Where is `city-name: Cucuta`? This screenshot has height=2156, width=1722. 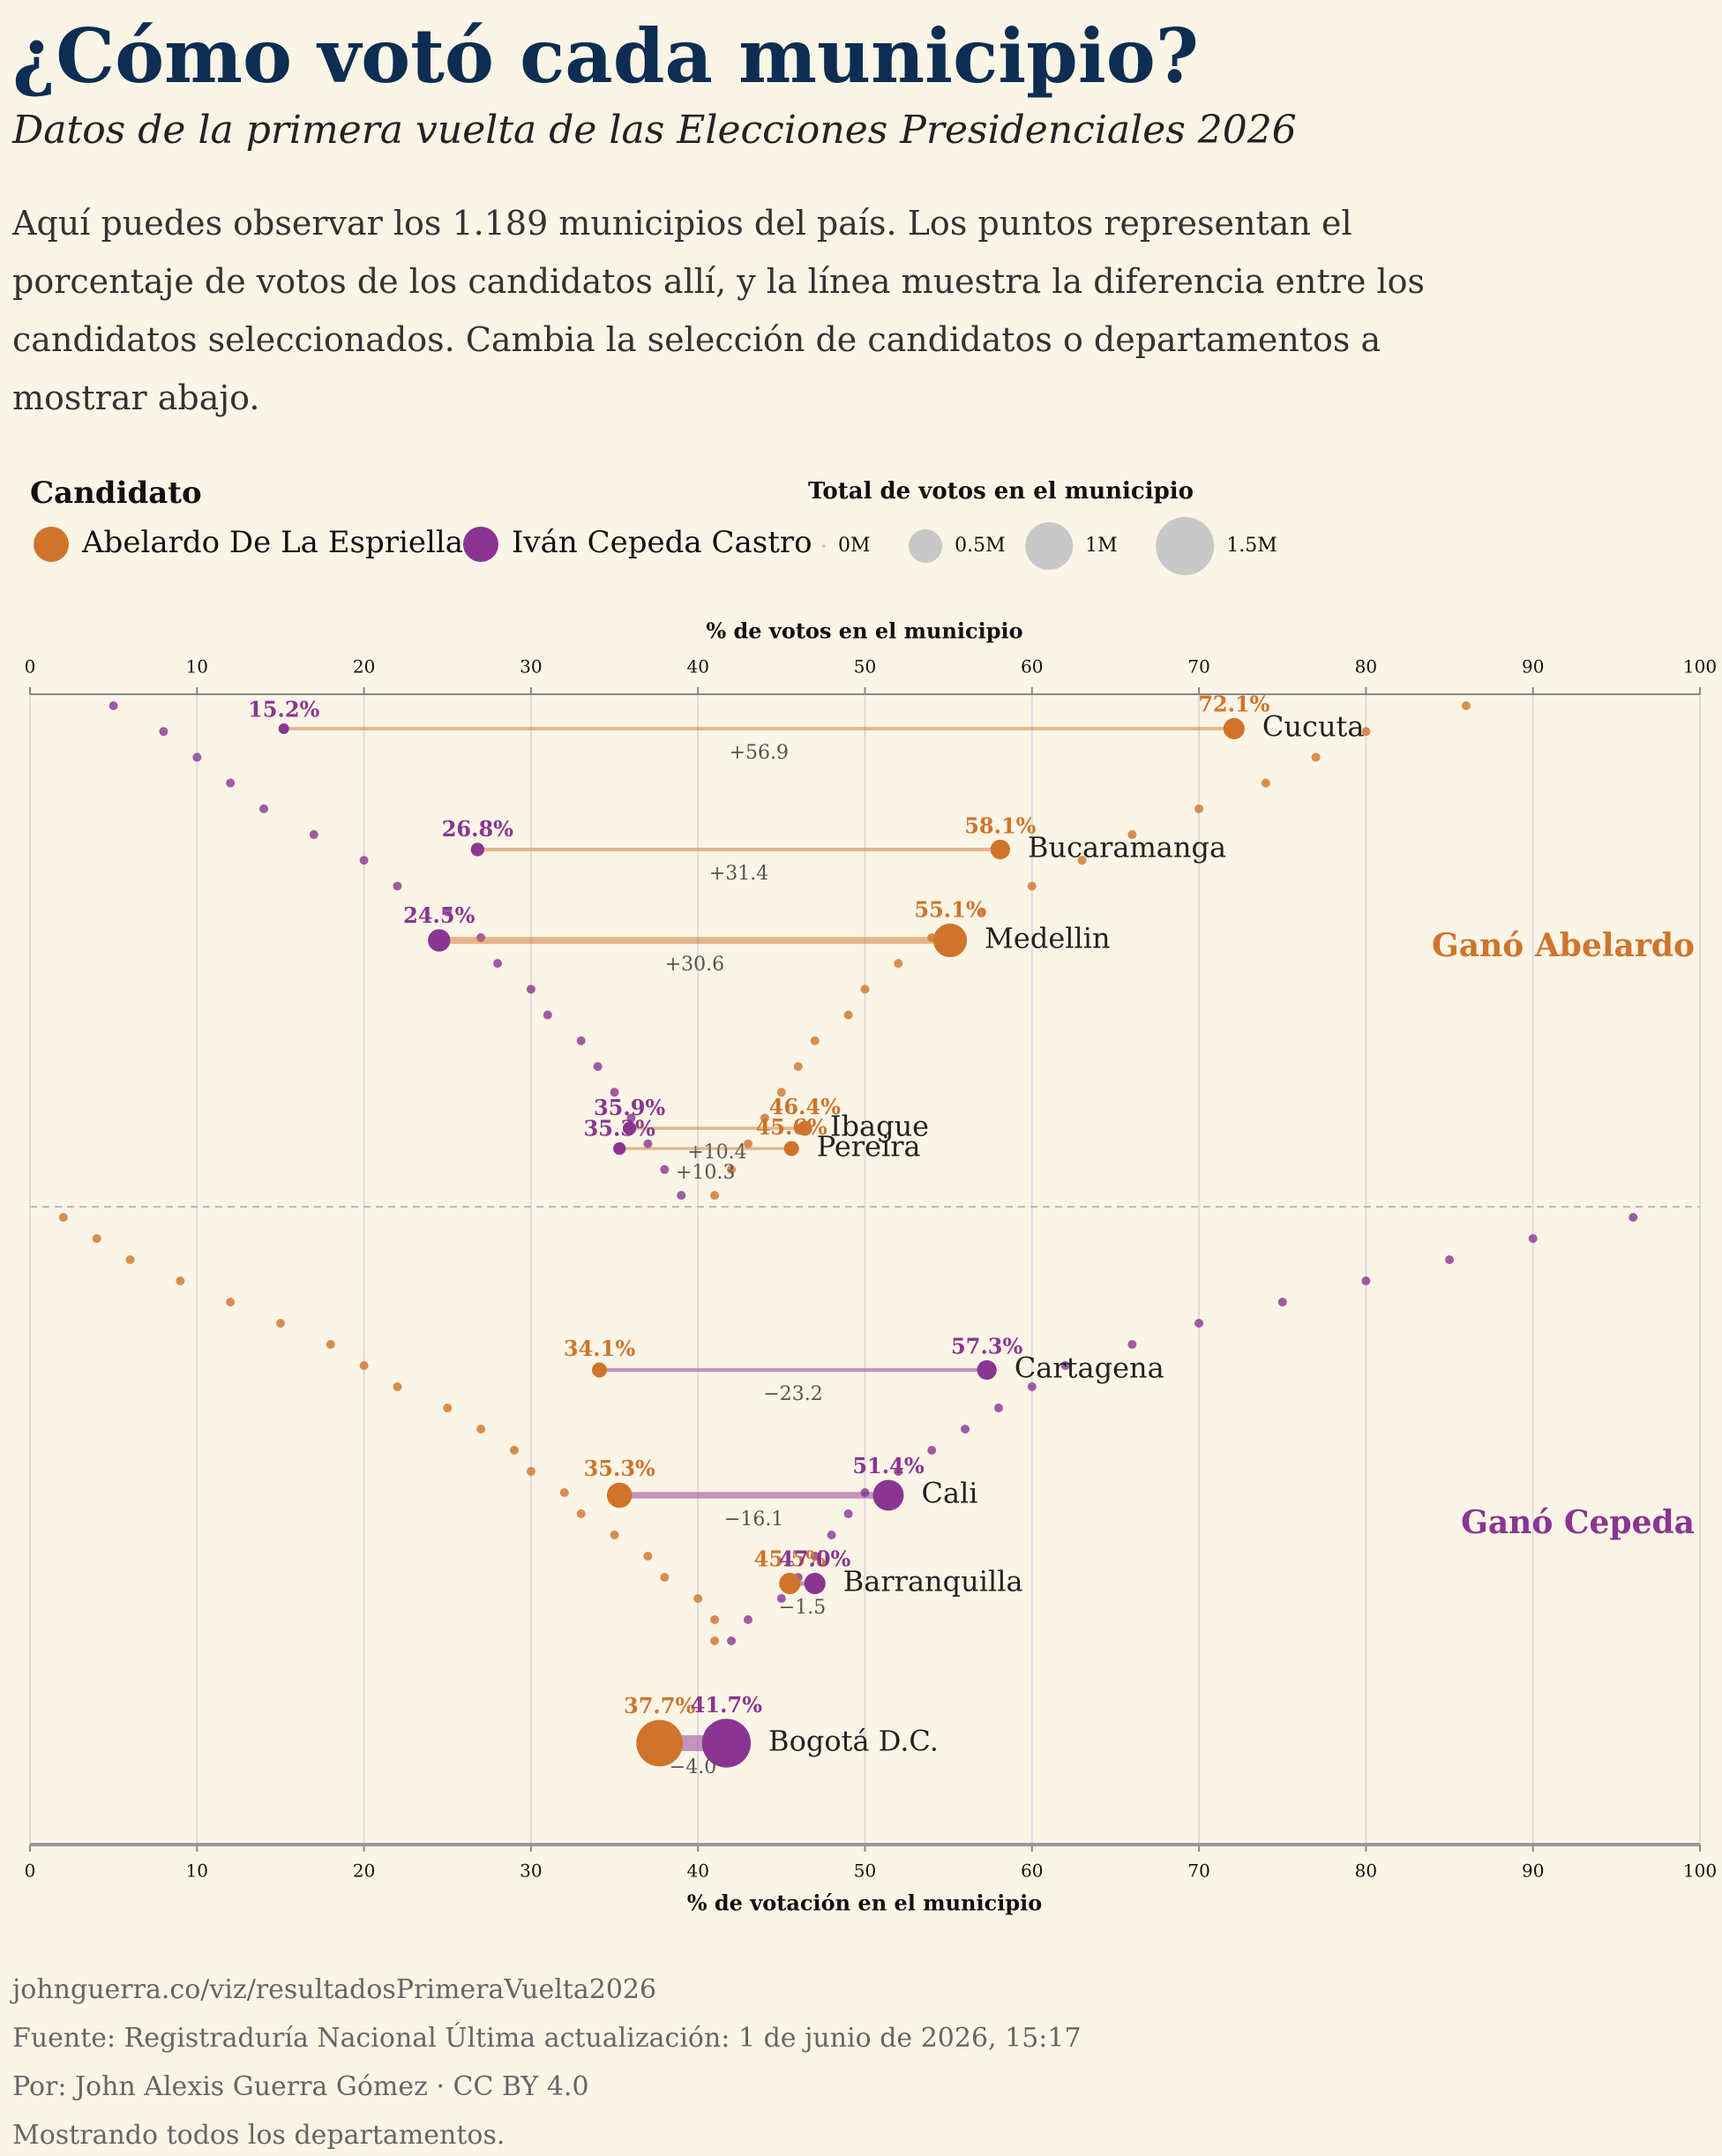
city-name: Cucuta is located at coordinates (1313, 727).